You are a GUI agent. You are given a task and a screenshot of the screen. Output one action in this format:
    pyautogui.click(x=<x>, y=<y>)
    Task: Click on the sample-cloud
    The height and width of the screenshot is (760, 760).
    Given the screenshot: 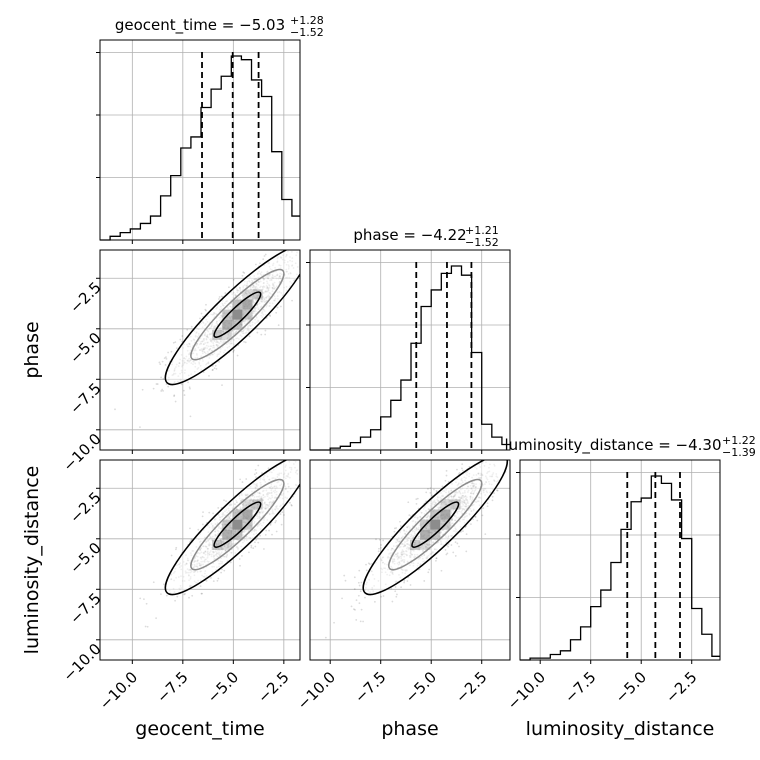 What is the action you would take?
    pyautogui.click(x=232, y=531)
    